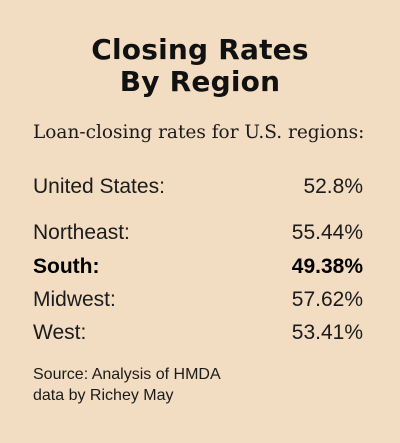  What do you see at coordinates (81, 232) in the screenshot?
I see `row-label: Northeast:` at bounding box center [81, 232].